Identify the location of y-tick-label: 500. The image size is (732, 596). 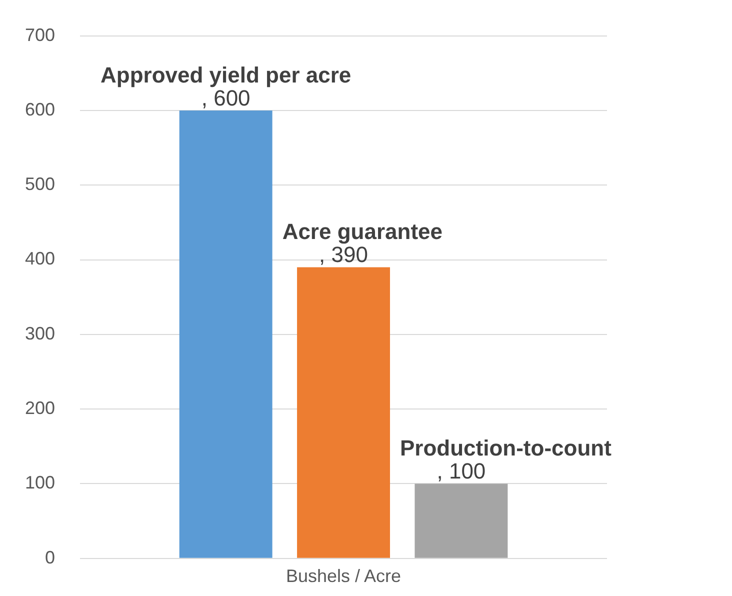
(40, 184).